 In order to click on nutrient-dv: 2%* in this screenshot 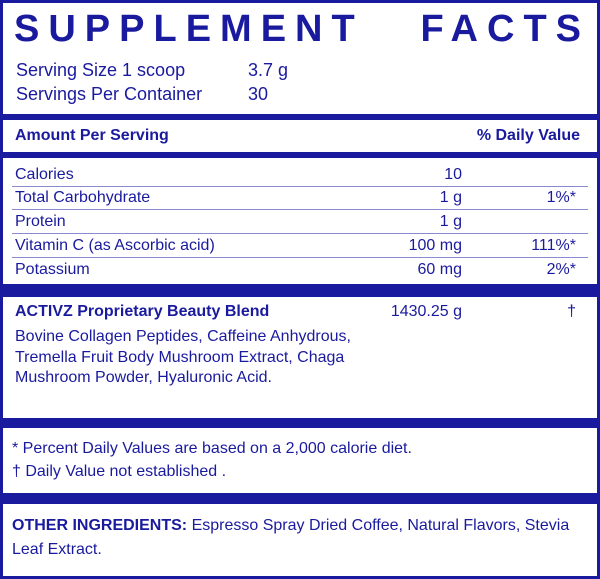, I will do `click(561, 269)`.